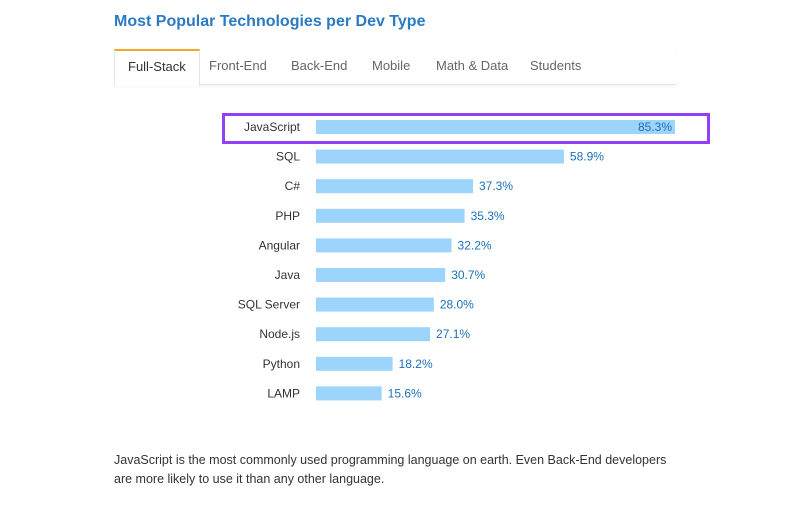 The image size is (800, 506). Describe the element at coordinates (468, 275) in the screenshot. I see `value-label: 30.7%` at that location.